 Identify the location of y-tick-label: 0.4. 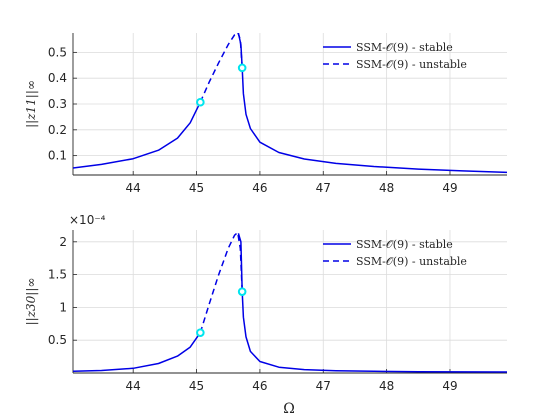
(57, 78).